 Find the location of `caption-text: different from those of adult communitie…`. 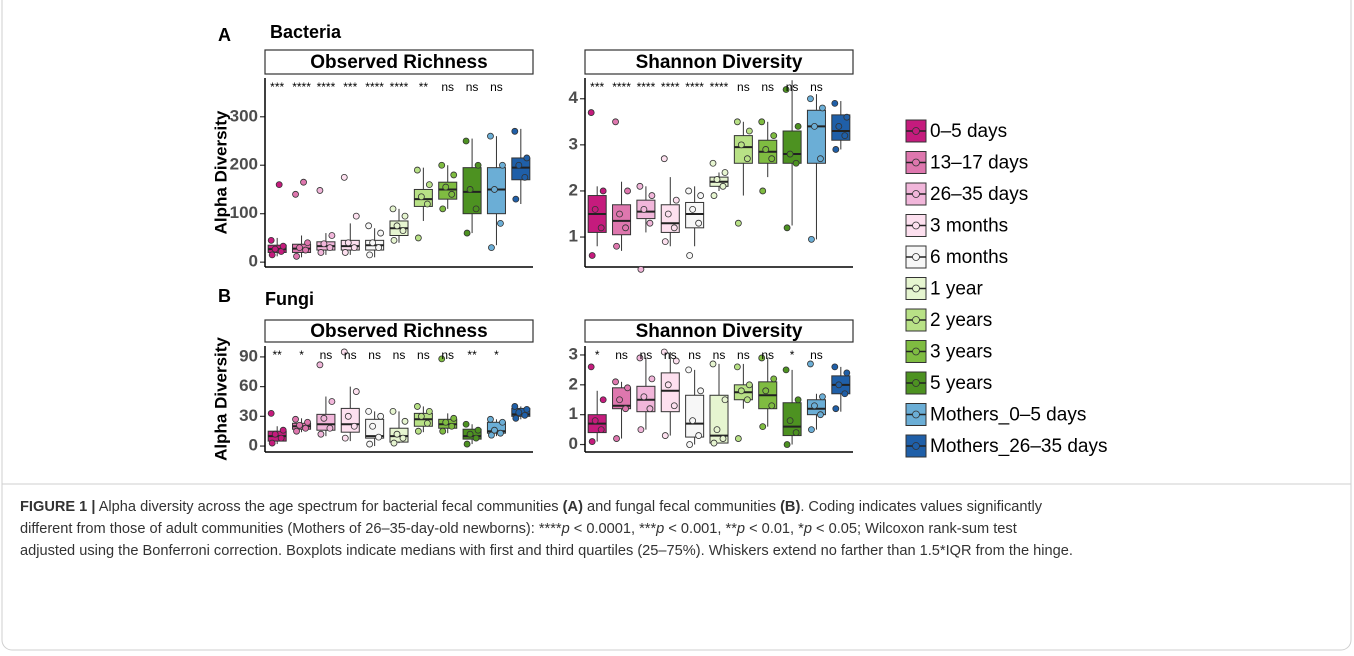

caption-text: different from those of adult communitie… is located at coordinates (291, 529).